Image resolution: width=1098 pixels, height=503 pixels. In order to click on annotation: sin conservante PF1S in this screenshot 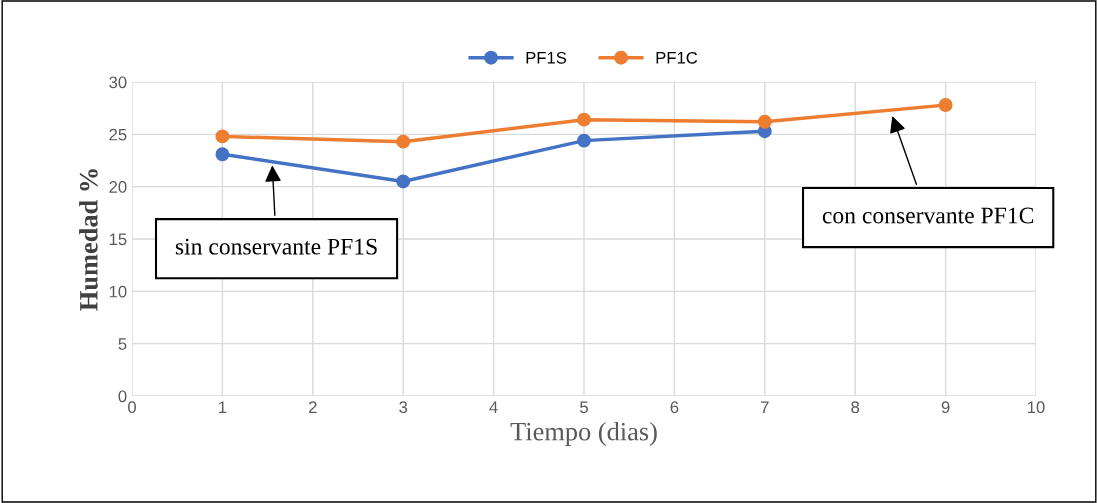, I will do `click(276, 246)`.